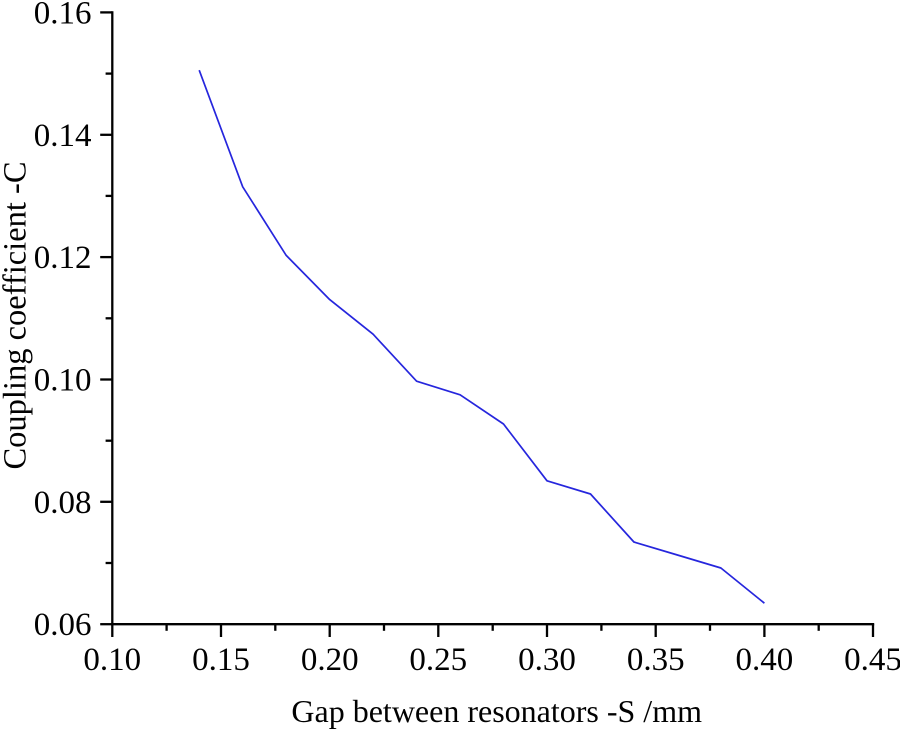 Image resolution: width=900 pixels, height=729 pixels. What do you see at coordinates (547, 660) in the screenshot?
I see `svg-text: 0.30` at bounding box center [547, 660].